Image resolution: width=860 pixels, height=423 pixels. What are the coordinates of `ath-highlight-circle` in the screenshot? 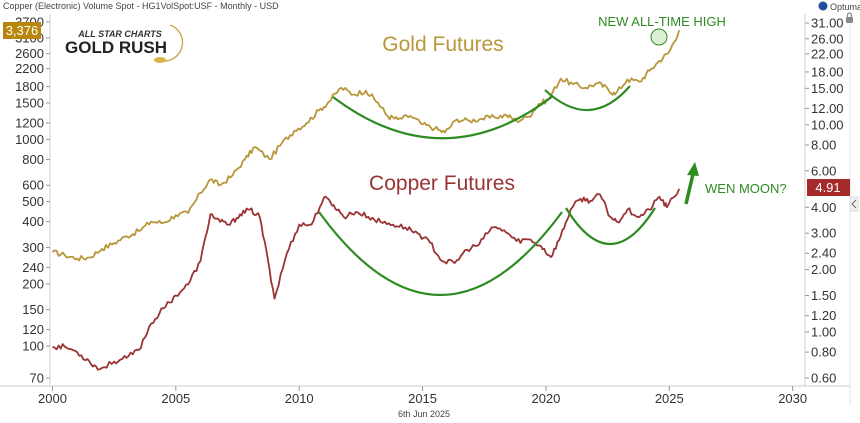 It's located at (659, 37).